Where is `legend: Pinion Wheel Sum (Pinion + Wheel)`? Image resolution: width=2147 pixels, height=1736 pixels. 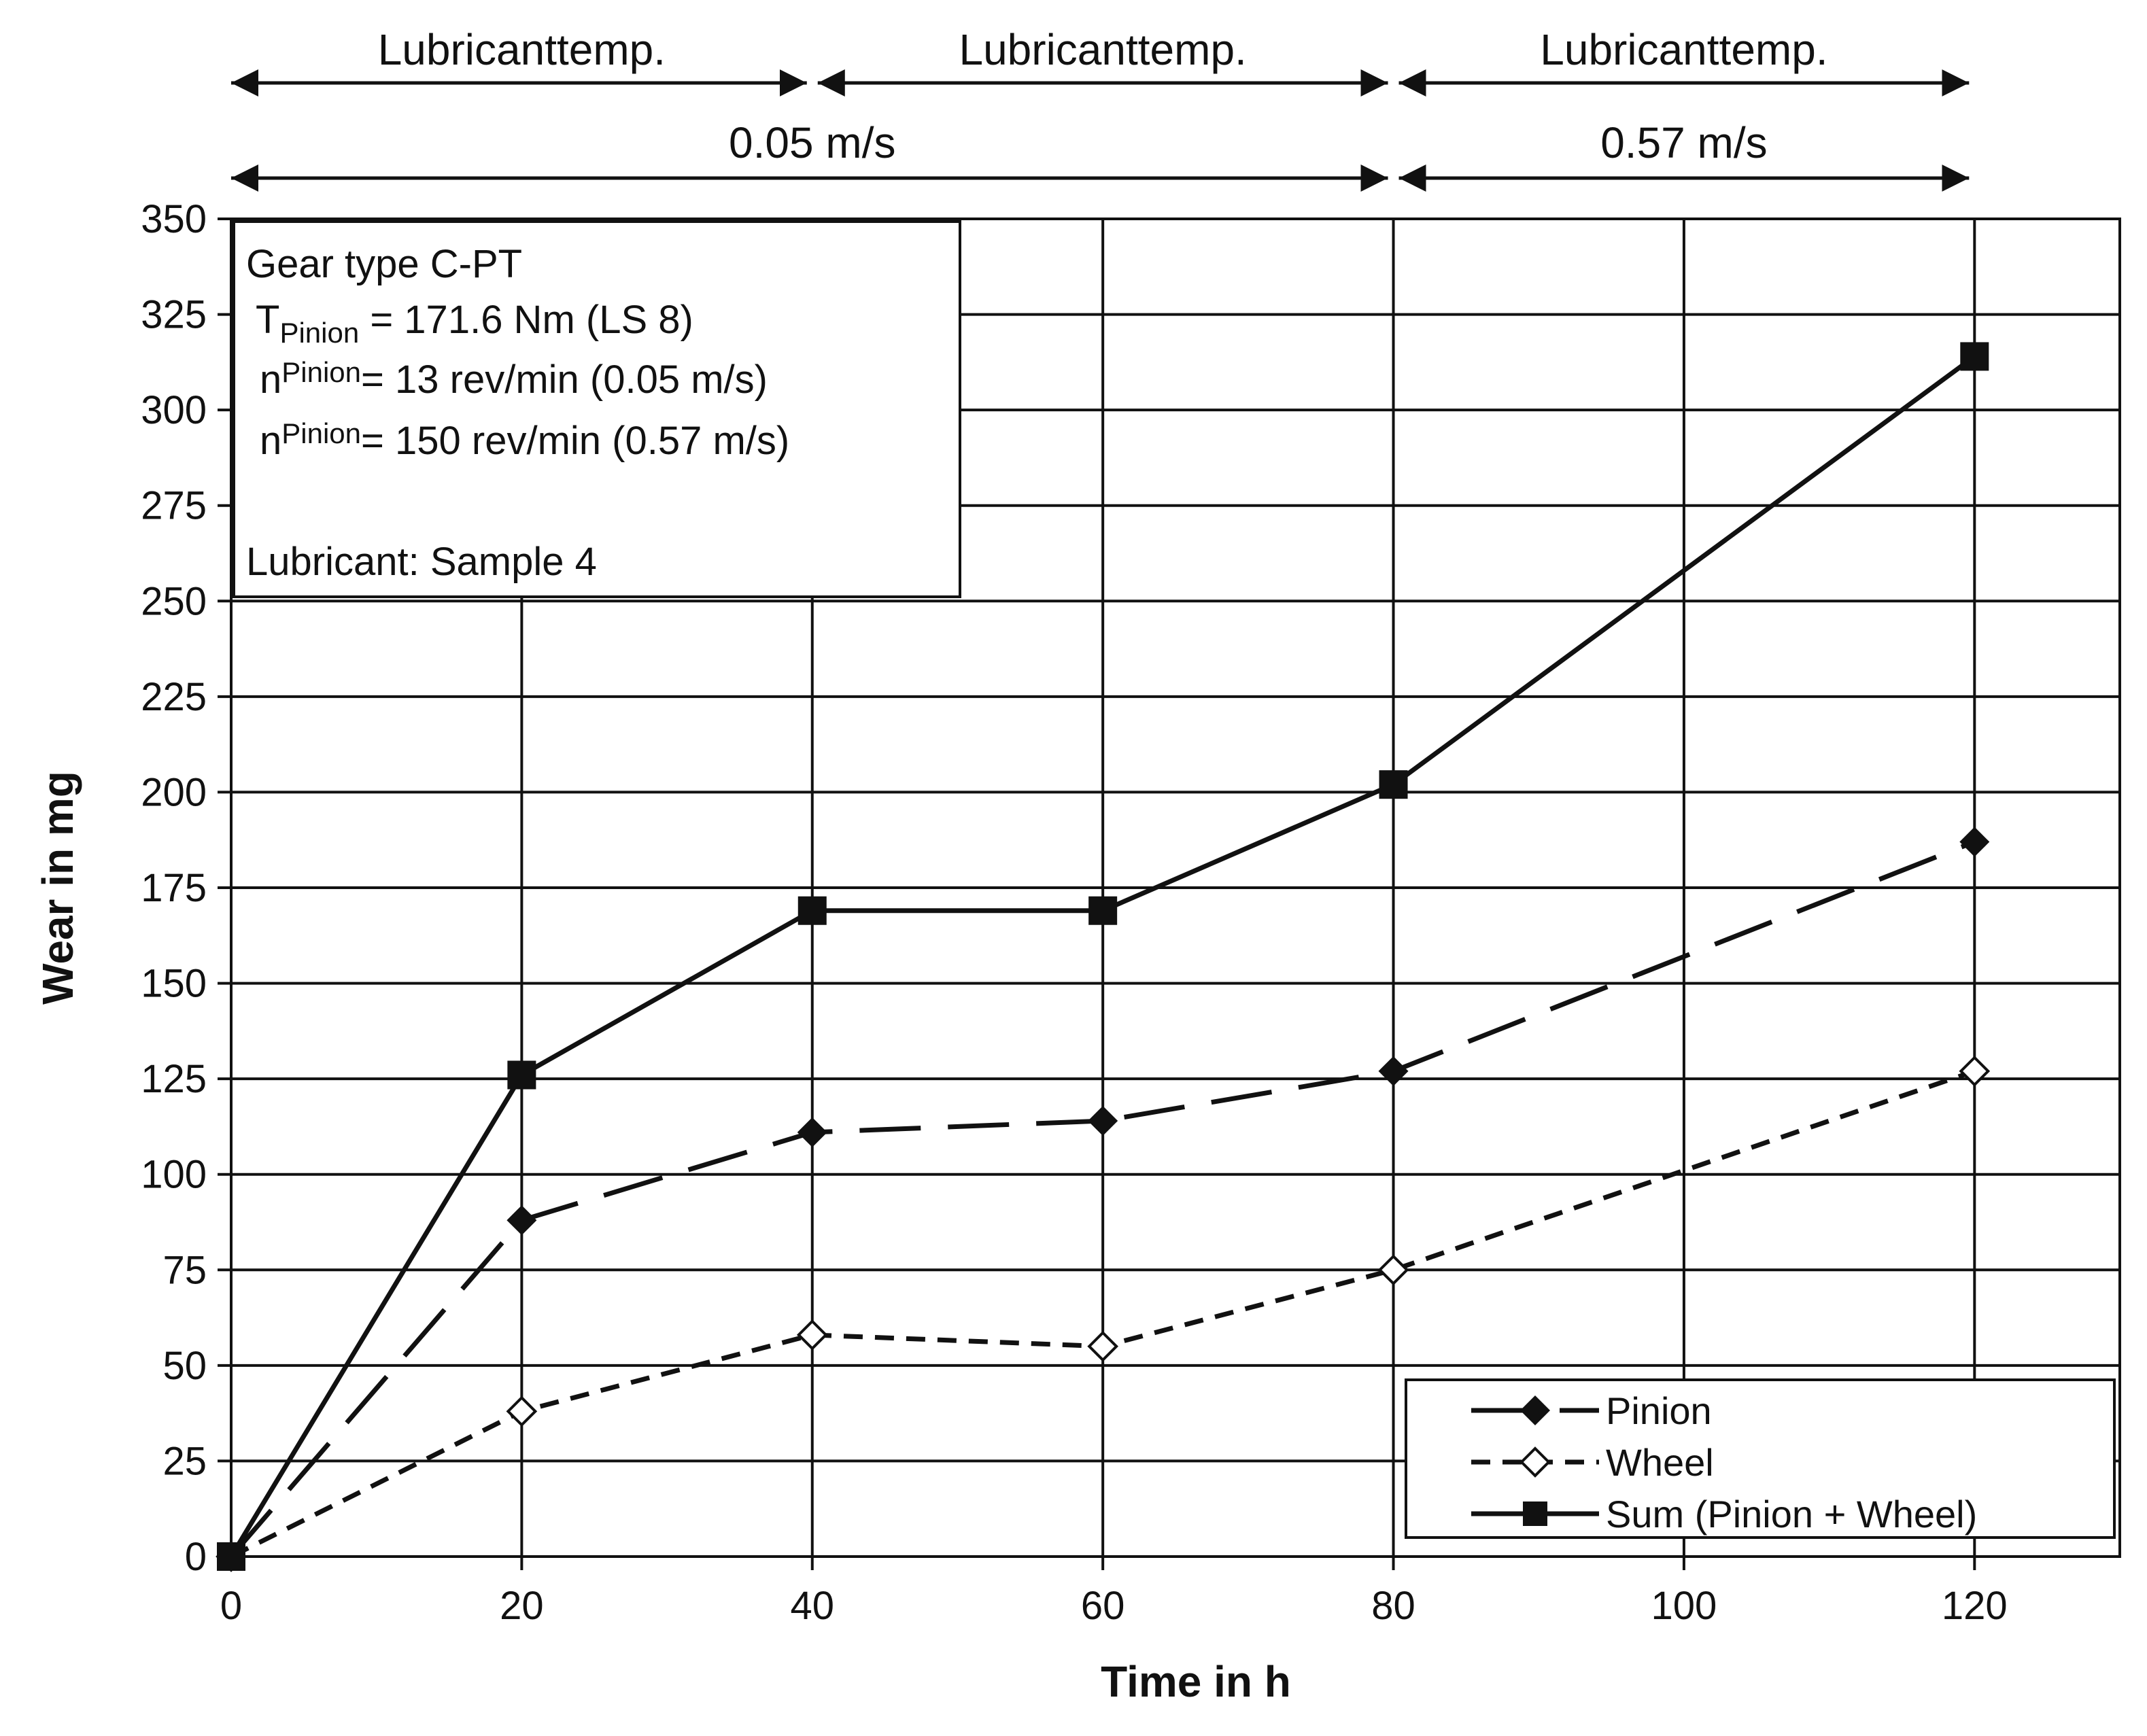
legend: Pinion Wheel Sum (Pinion + Wheel) is located at coordinates (1760, 1458).